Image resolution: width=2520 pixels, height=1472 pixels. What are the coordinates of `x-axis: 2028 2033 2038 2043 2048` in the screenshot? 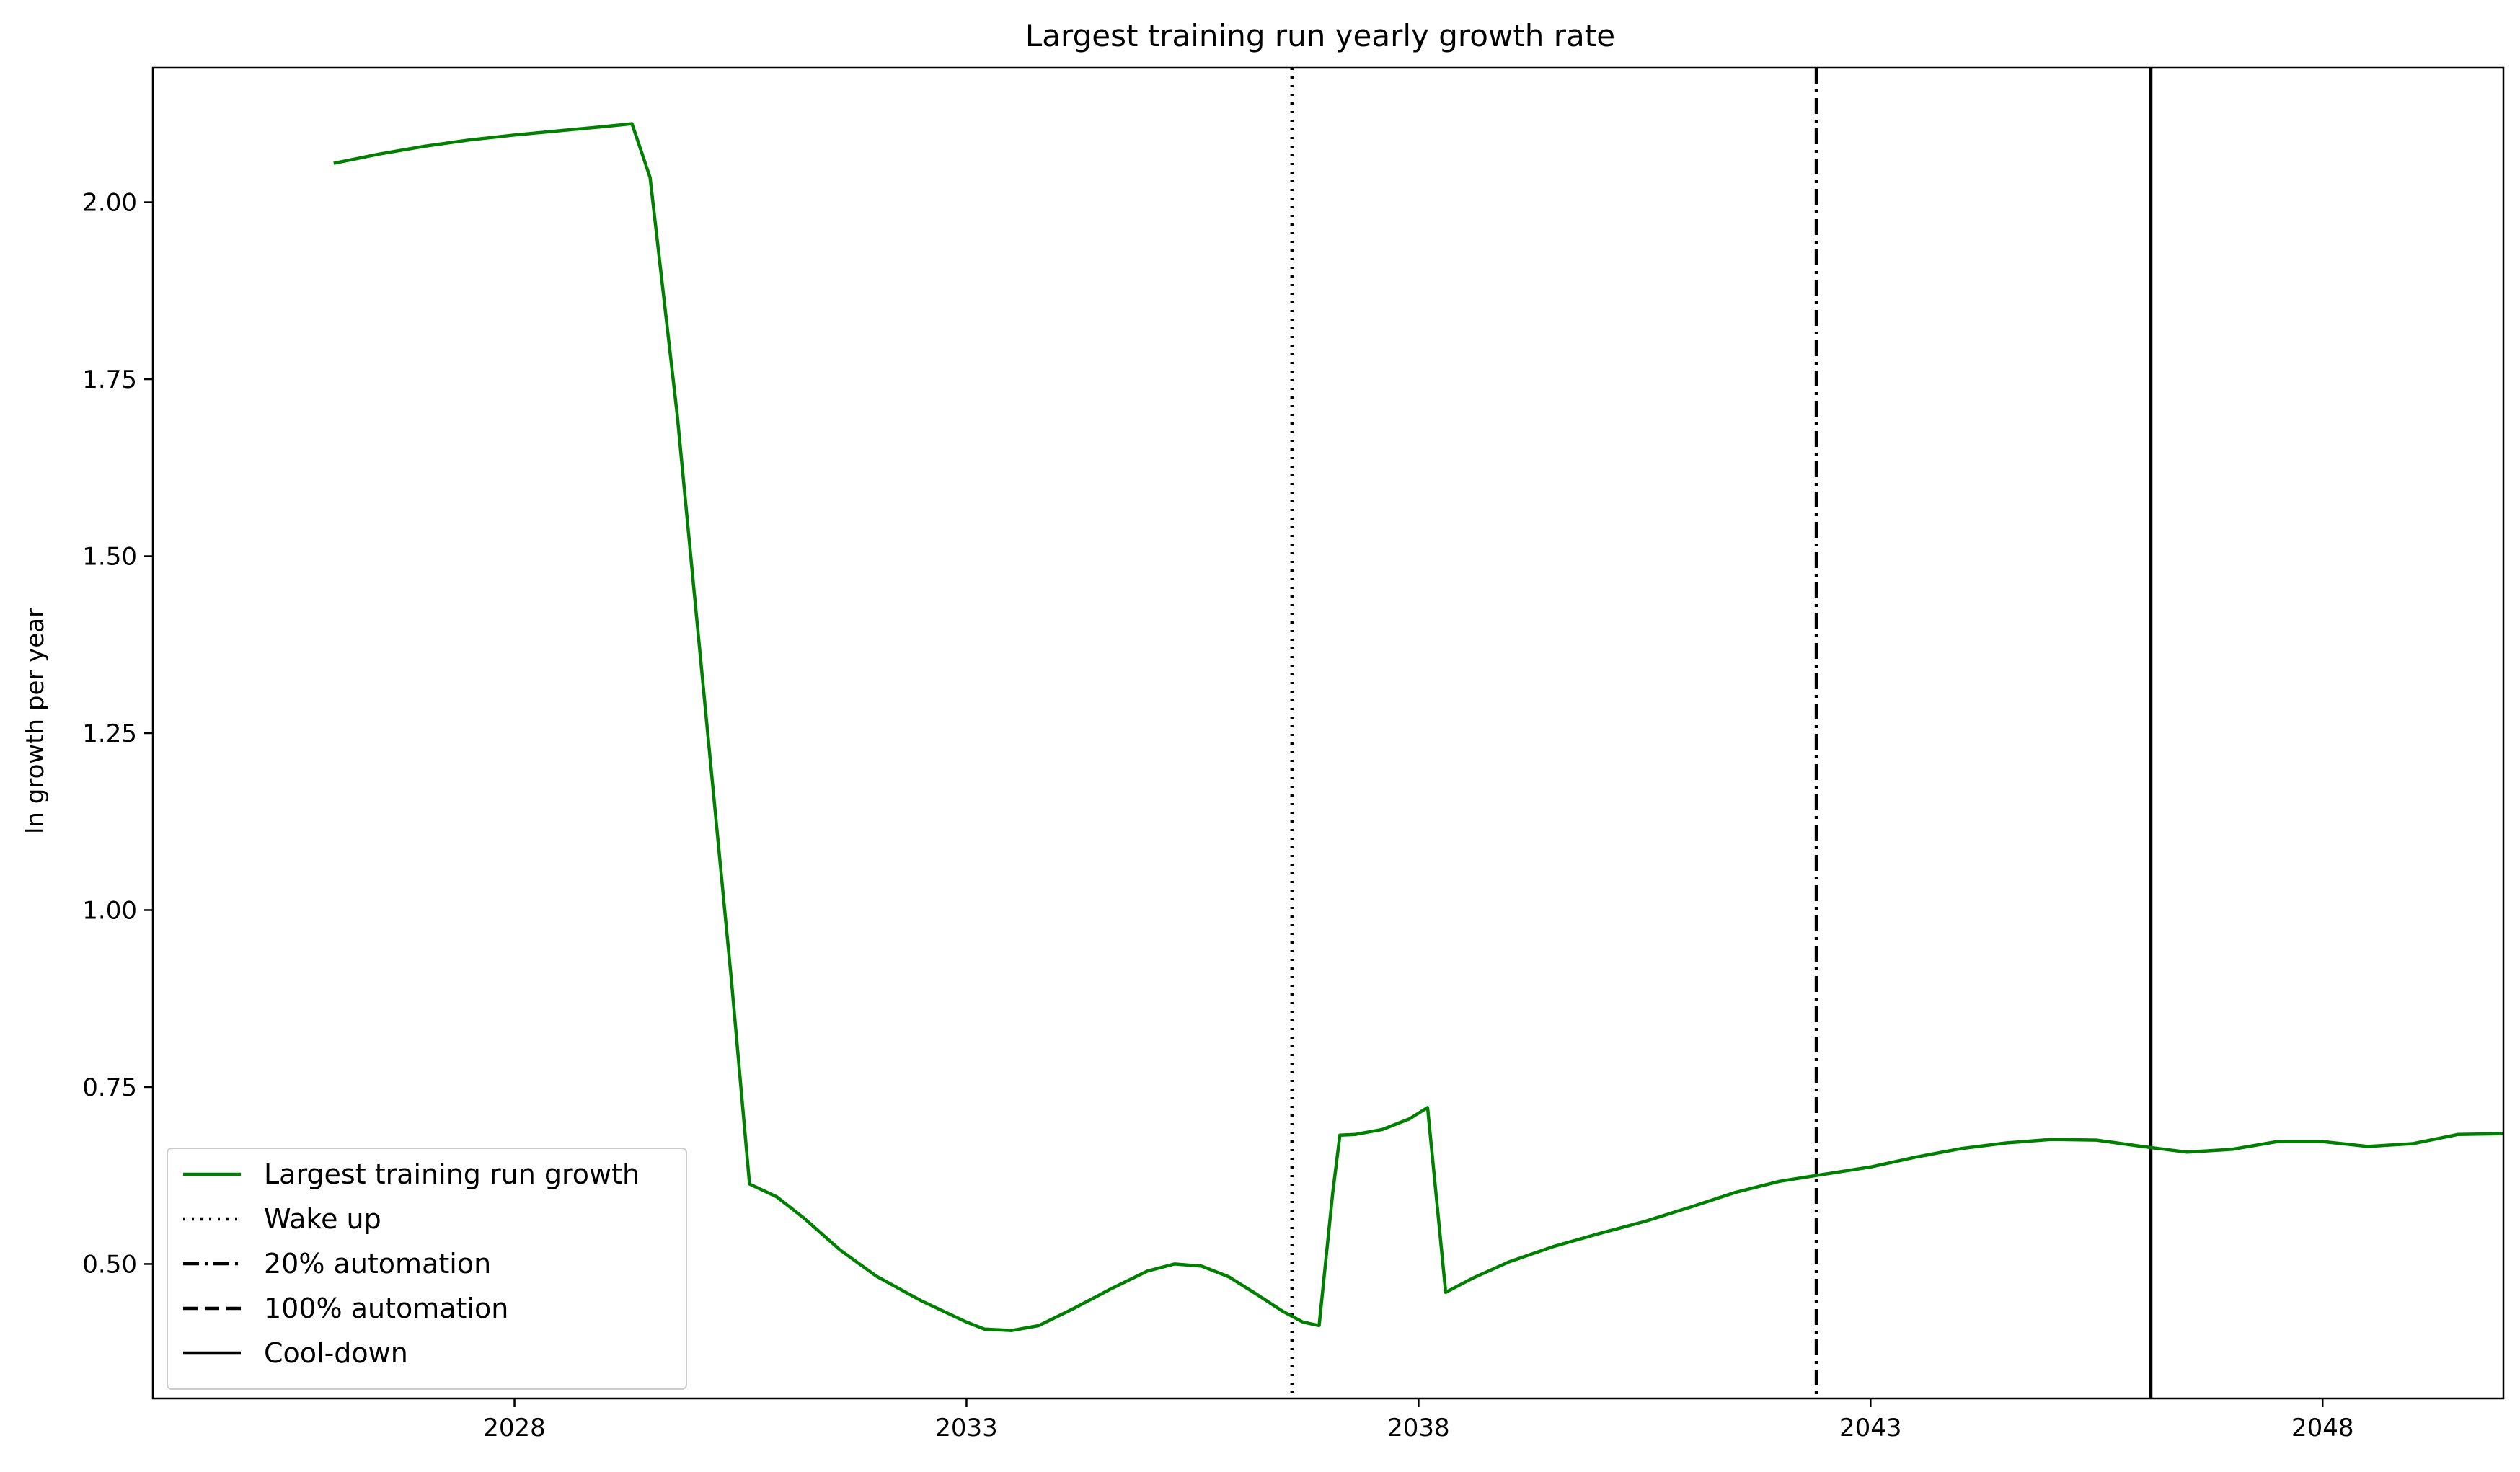 It's located at (1418, 1420).